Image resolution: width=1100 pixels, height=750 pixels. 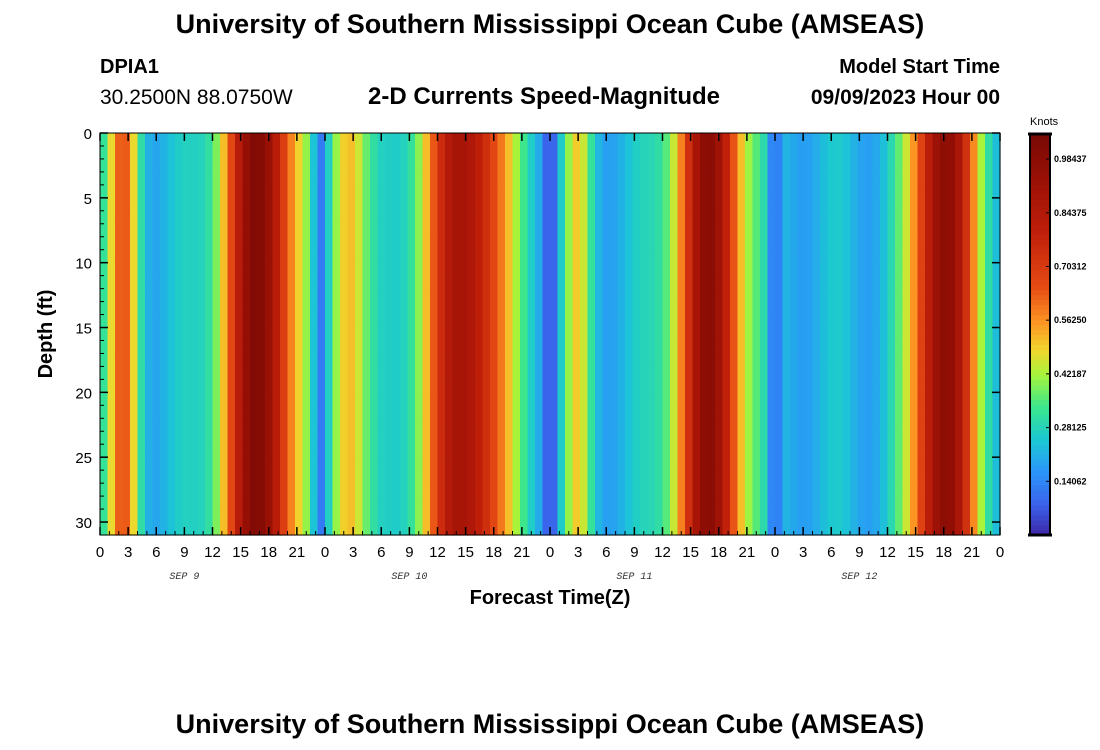 I want to click on x-tick-label: 21, so click(x=522, y=552).